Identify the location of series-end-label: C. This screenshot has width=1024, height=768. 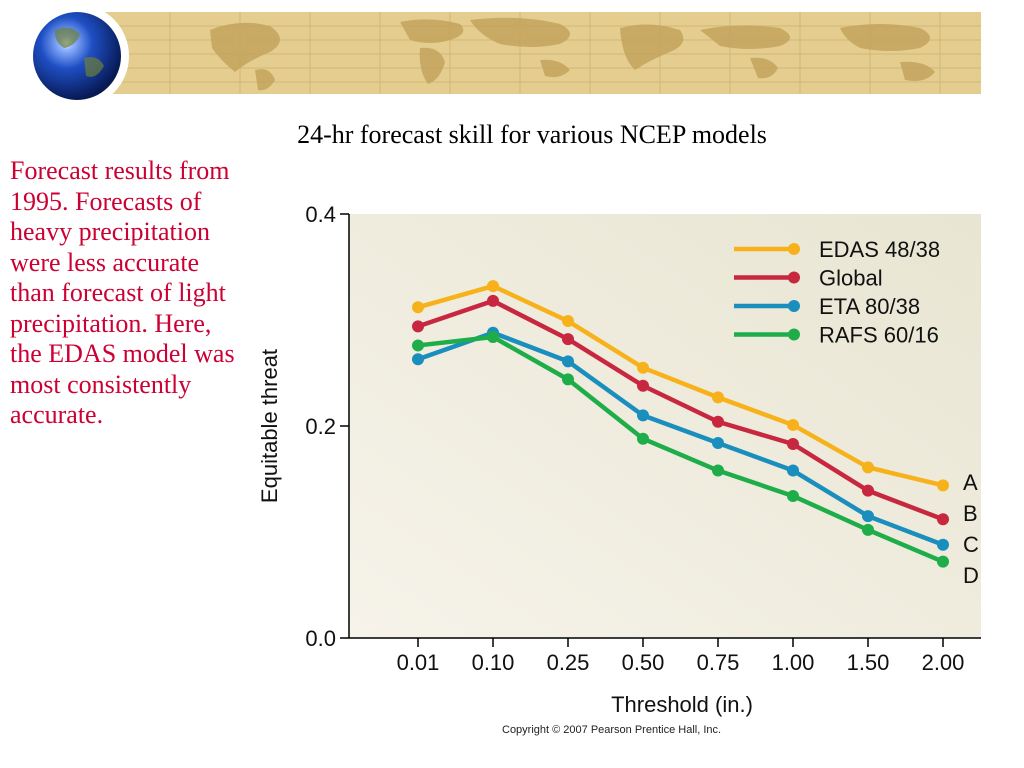
(971, 544).